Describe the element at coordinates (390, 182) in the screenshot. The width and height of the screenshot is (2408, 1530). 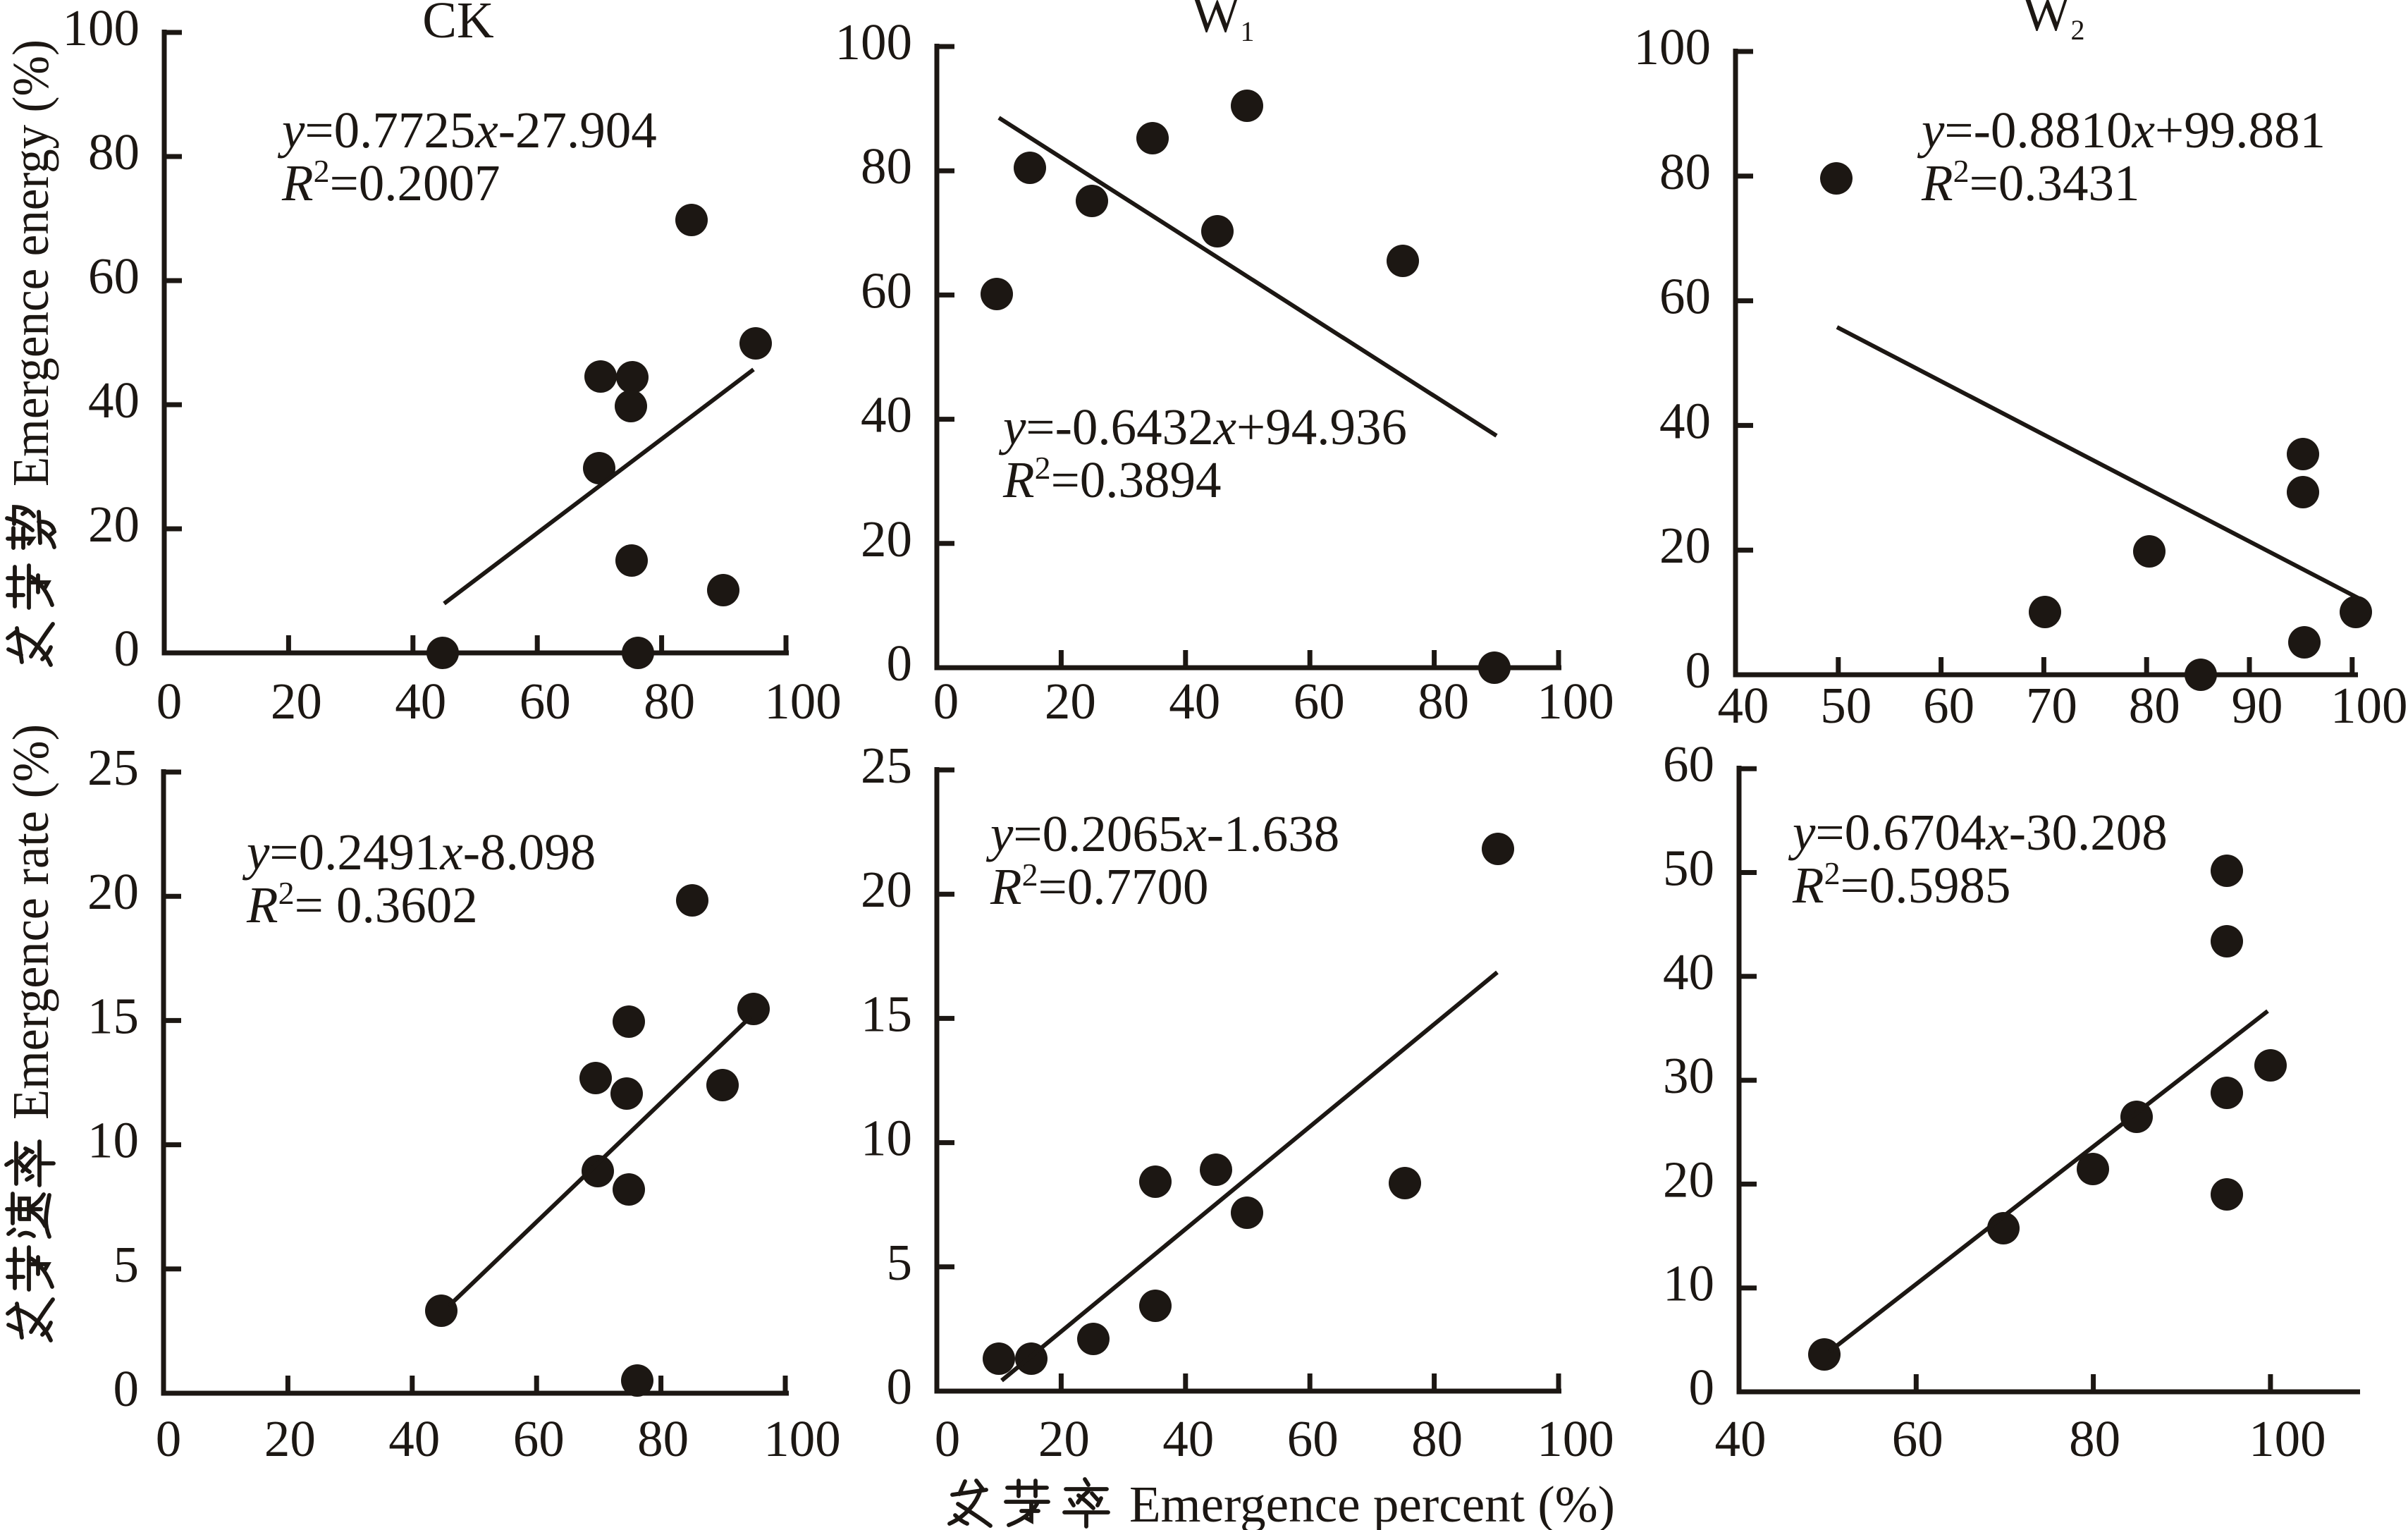
I see `svg-text: R2=0.2007` at that location.